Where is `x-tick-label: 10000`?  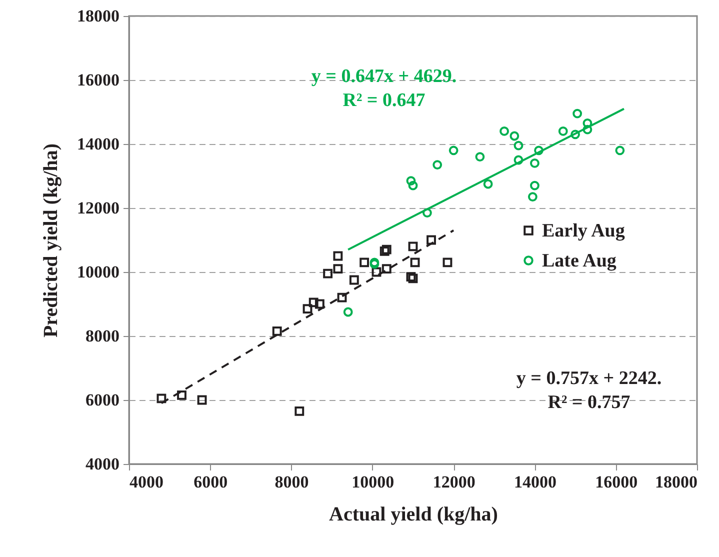 x-tick-label: 10000 is located at coordinates (373, 482).